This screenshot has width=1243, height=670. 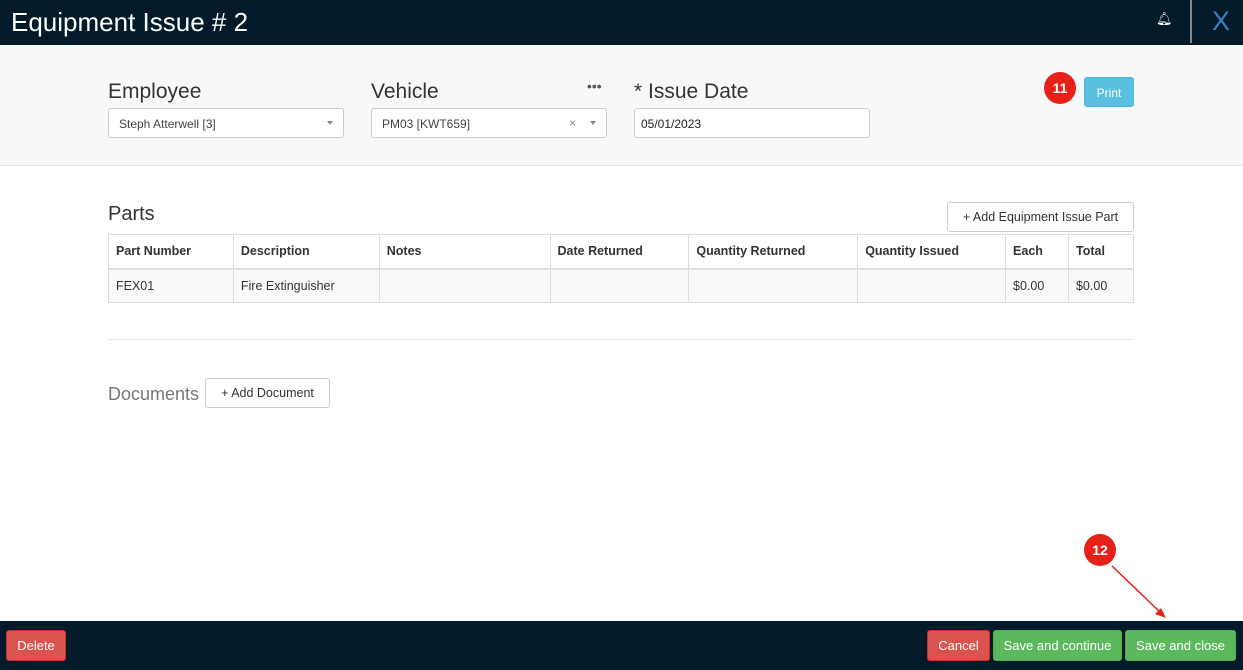 What do you see at coordinates (1180, 645) in the screenshot?
I see `save-and-close-button: Save and close` at bounding box center [1180, 645].